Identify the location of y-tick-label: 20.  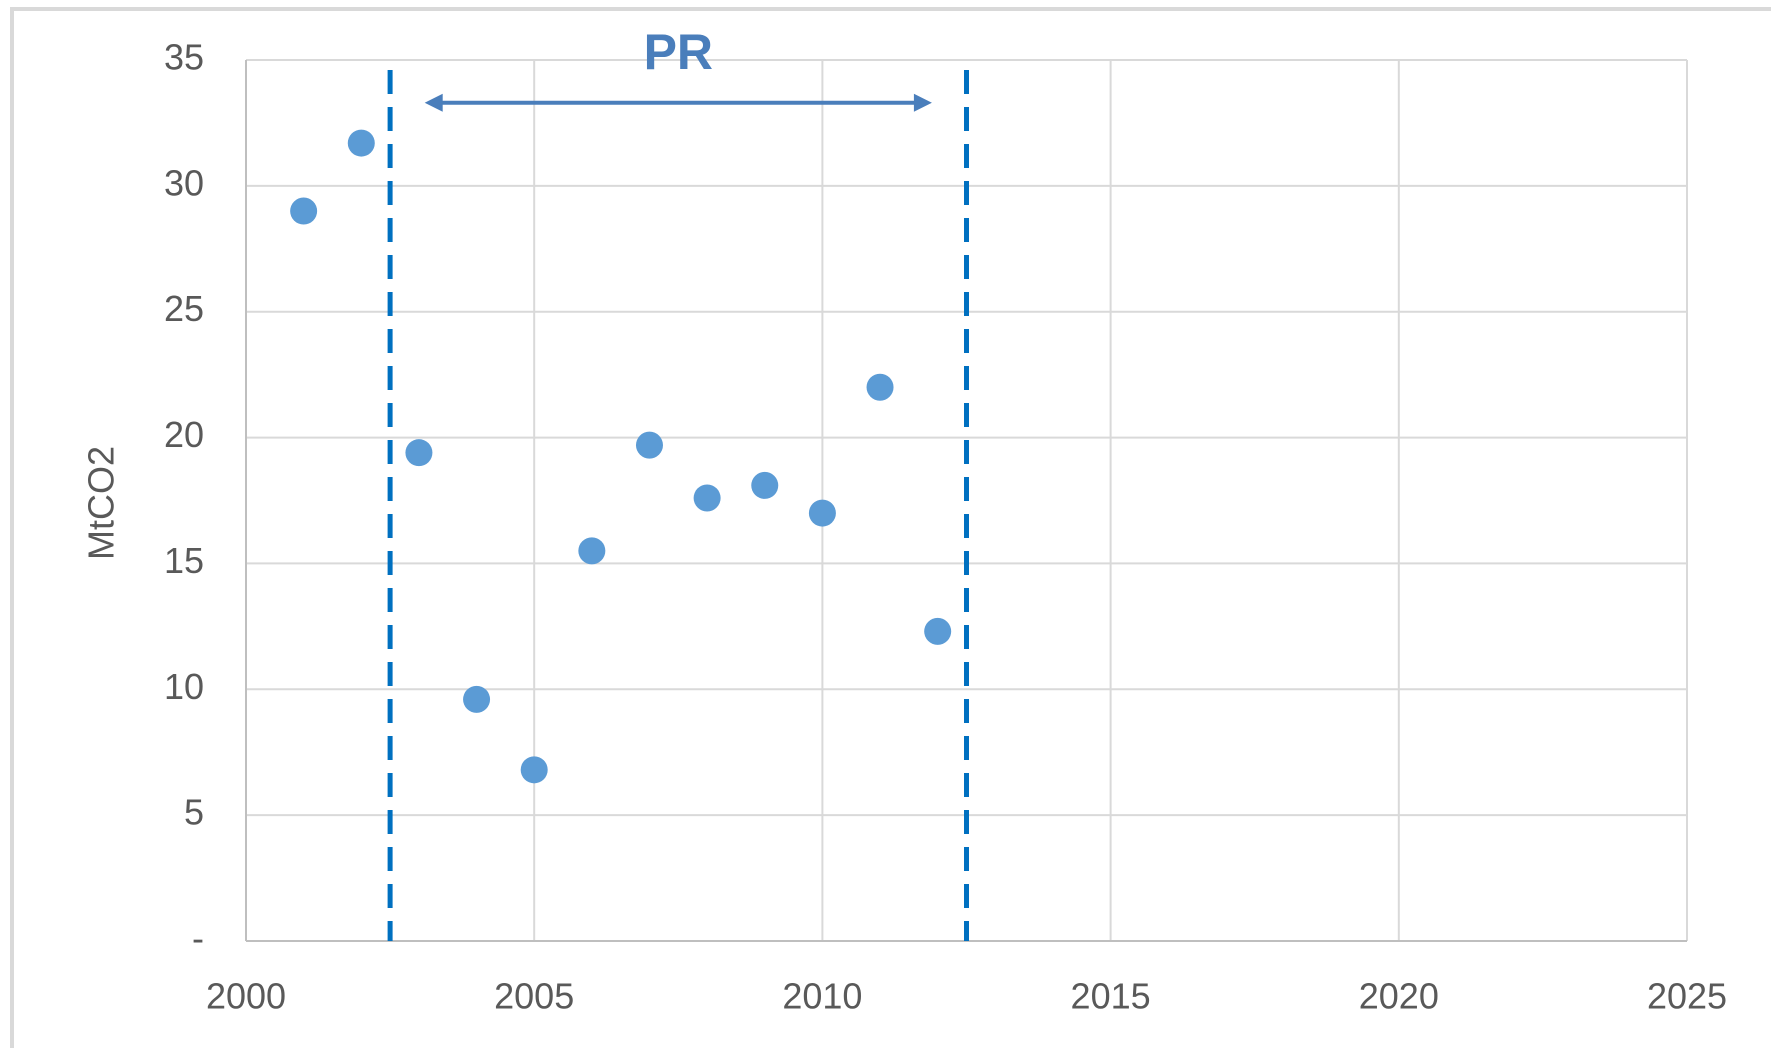
(184, 434).